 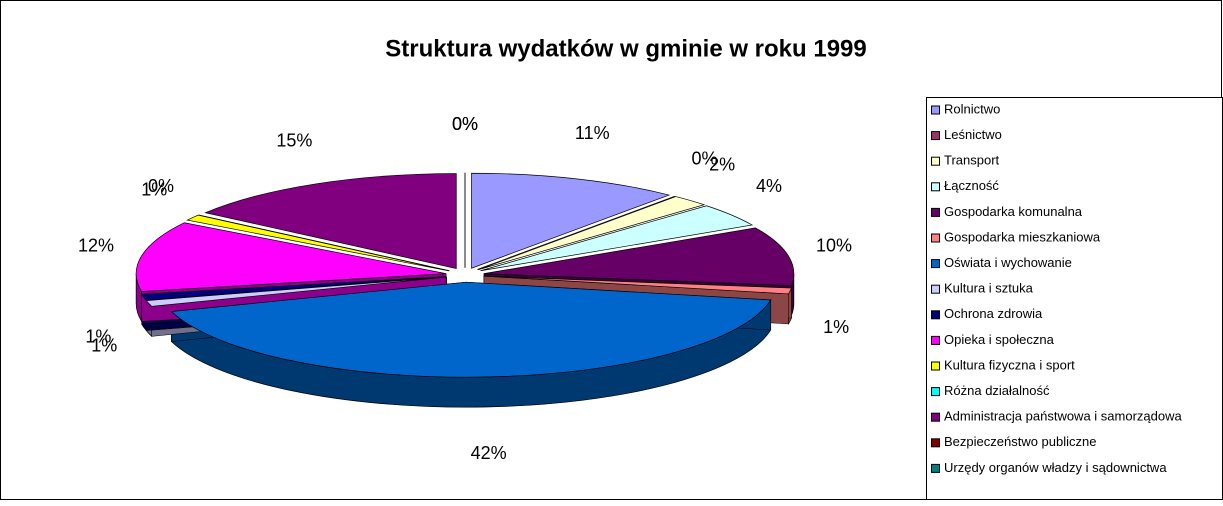 I want to click on data-label: 11%, so click(x=592, y=133).